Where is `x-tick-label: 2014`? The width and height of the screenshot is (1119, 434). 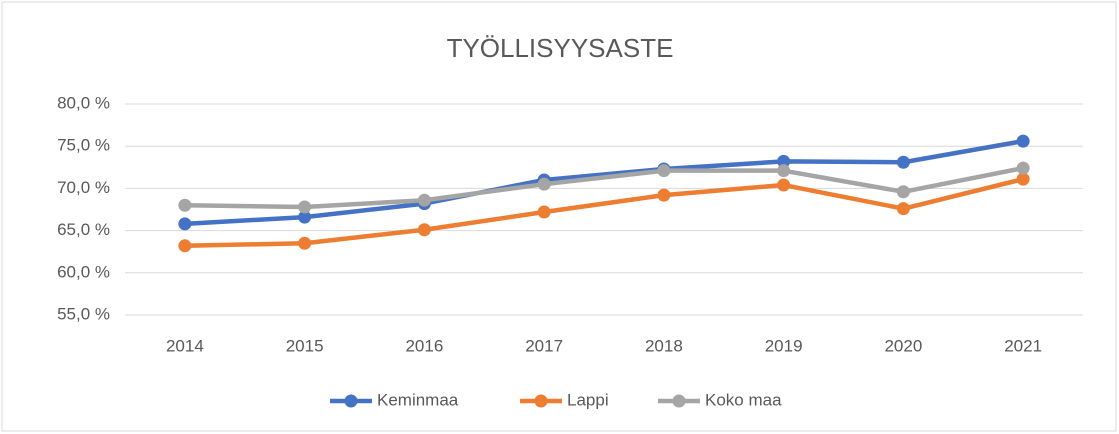 x-tick-label: 2014 is located at coordinates (185, 345).